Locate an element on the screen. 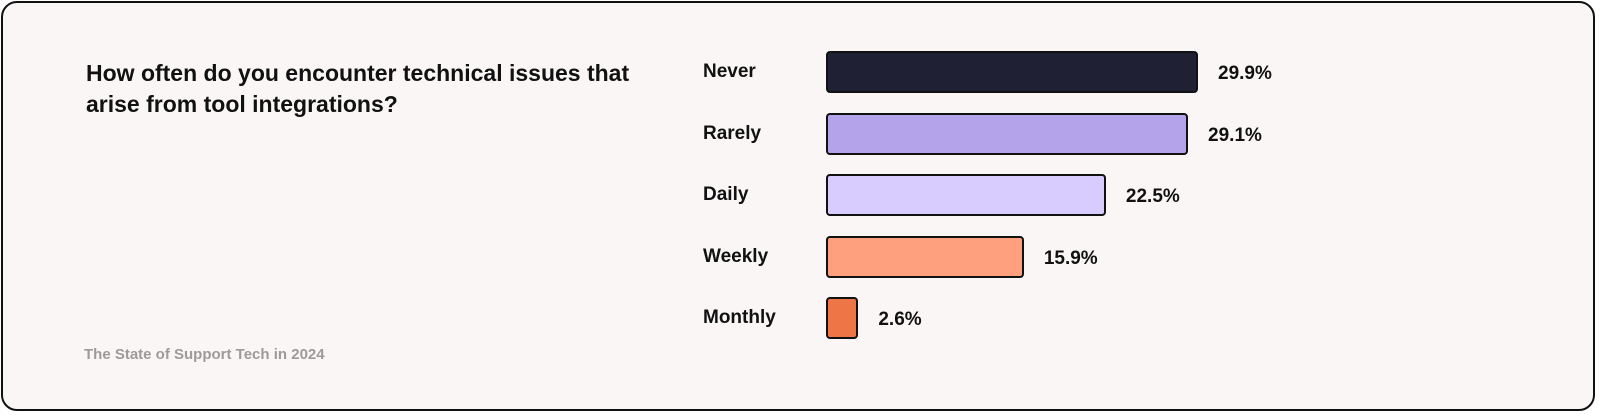 The image size is (1600, 416). value-label-monthly: 2.6% is located at coordinates (900, 319).